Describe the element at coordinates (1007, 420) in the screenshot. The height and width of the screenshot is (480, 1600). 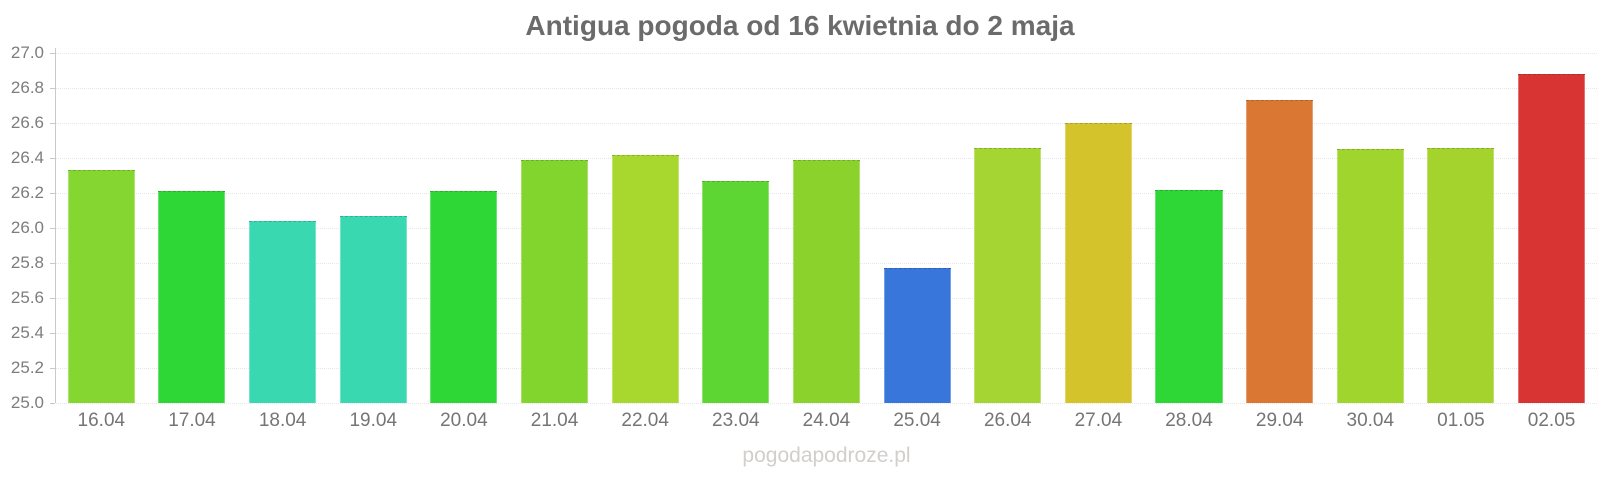
I see `x-axis-tick-label: 26.04` at that location.